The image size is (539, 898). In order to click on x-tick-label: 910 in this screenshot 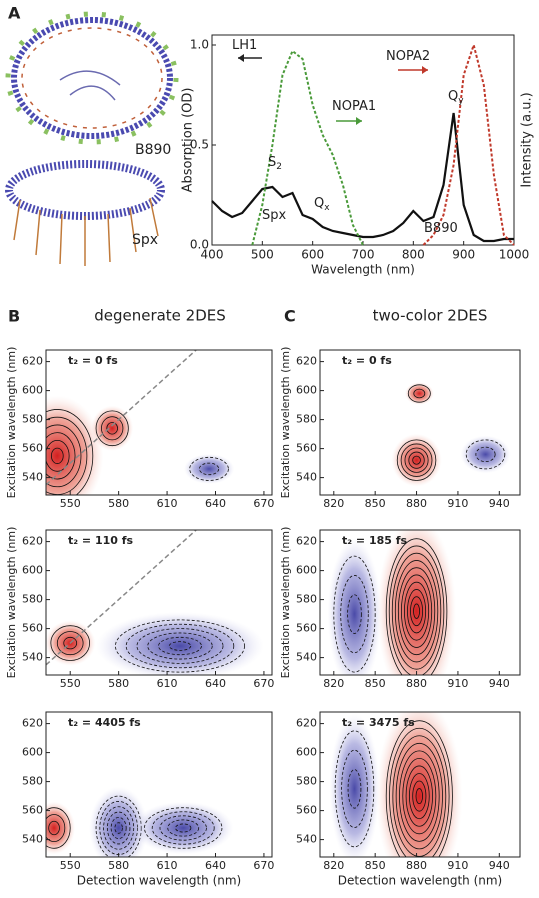, I will do `click(457, 683)`.